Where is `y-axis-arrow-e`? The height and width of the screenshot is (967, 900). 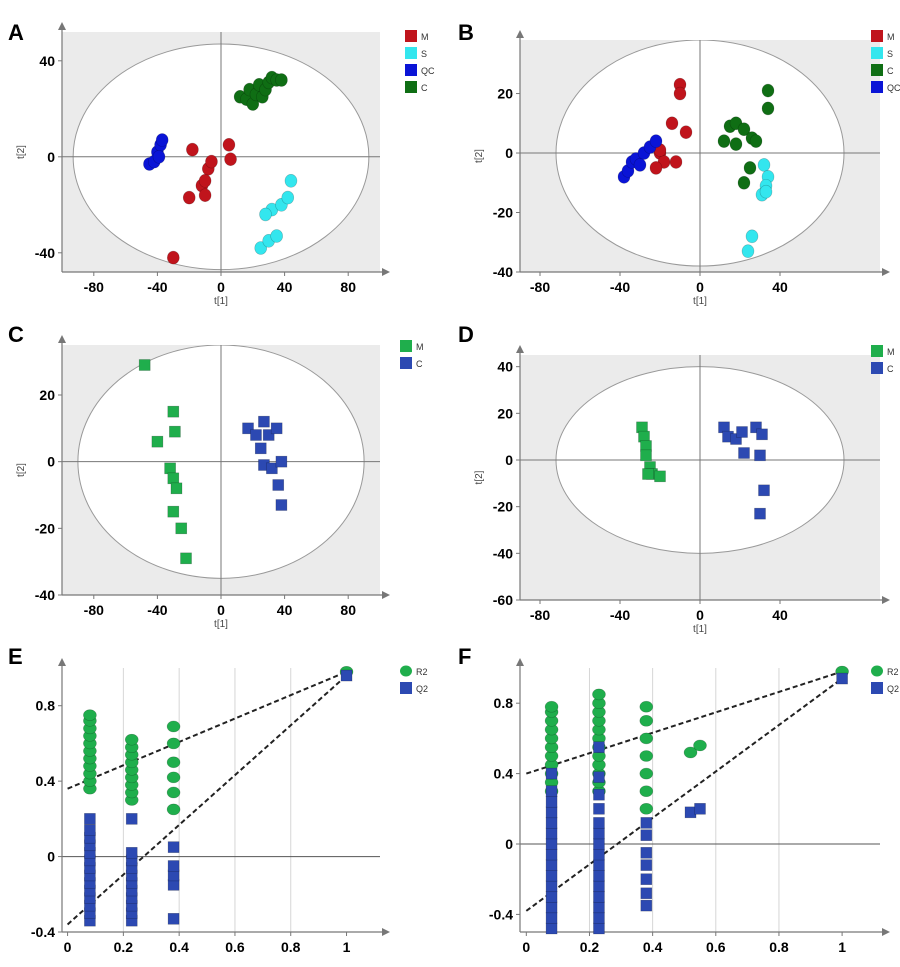 y-axis-arrow-e is located at coordinates (62, 662).